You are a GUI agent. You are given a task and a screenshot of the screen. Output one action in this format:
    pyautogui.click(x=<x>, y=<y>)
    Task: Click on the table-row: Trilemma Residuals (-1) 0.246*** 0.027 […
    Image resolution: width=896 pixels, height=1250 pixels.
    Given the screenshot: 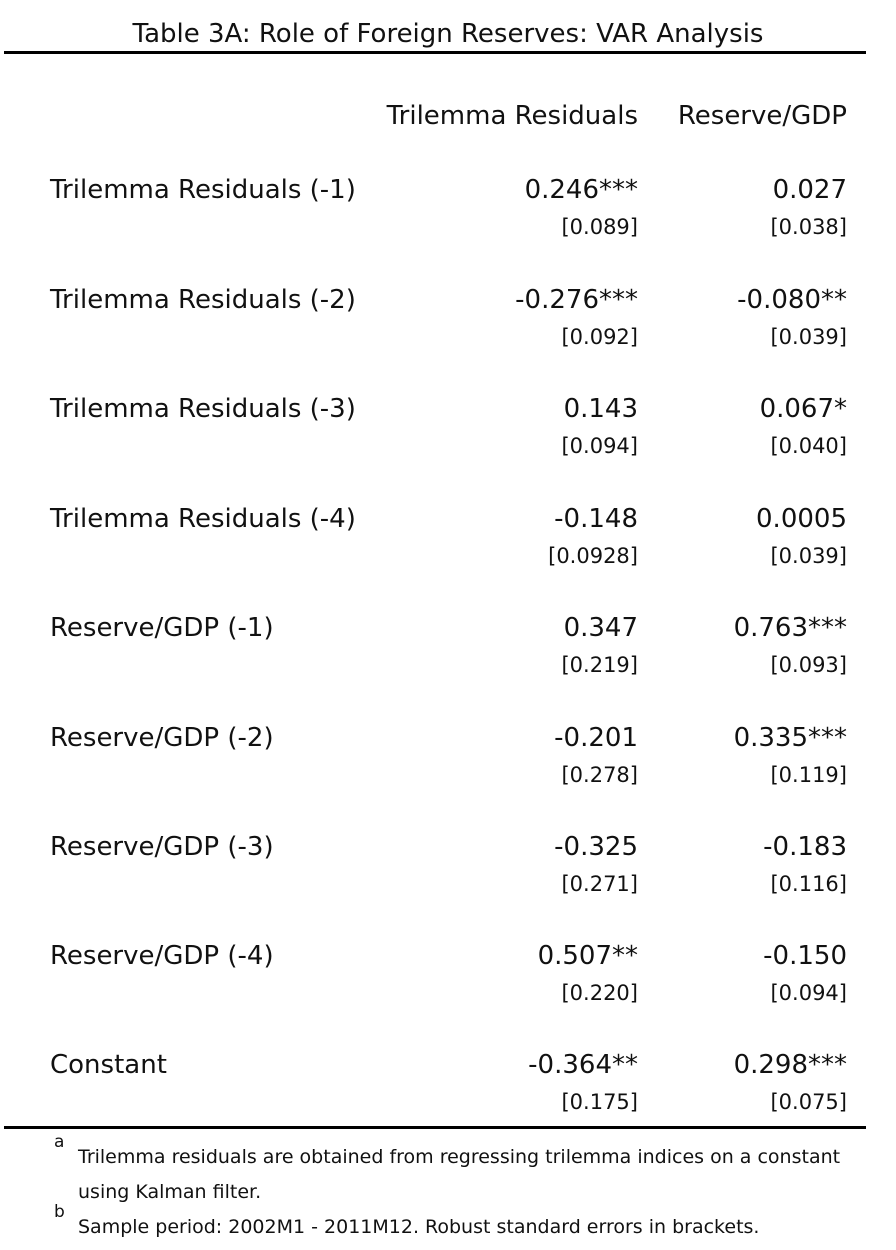 What is the action you would take?
    pyautogui.click(x=448, y=215)
    